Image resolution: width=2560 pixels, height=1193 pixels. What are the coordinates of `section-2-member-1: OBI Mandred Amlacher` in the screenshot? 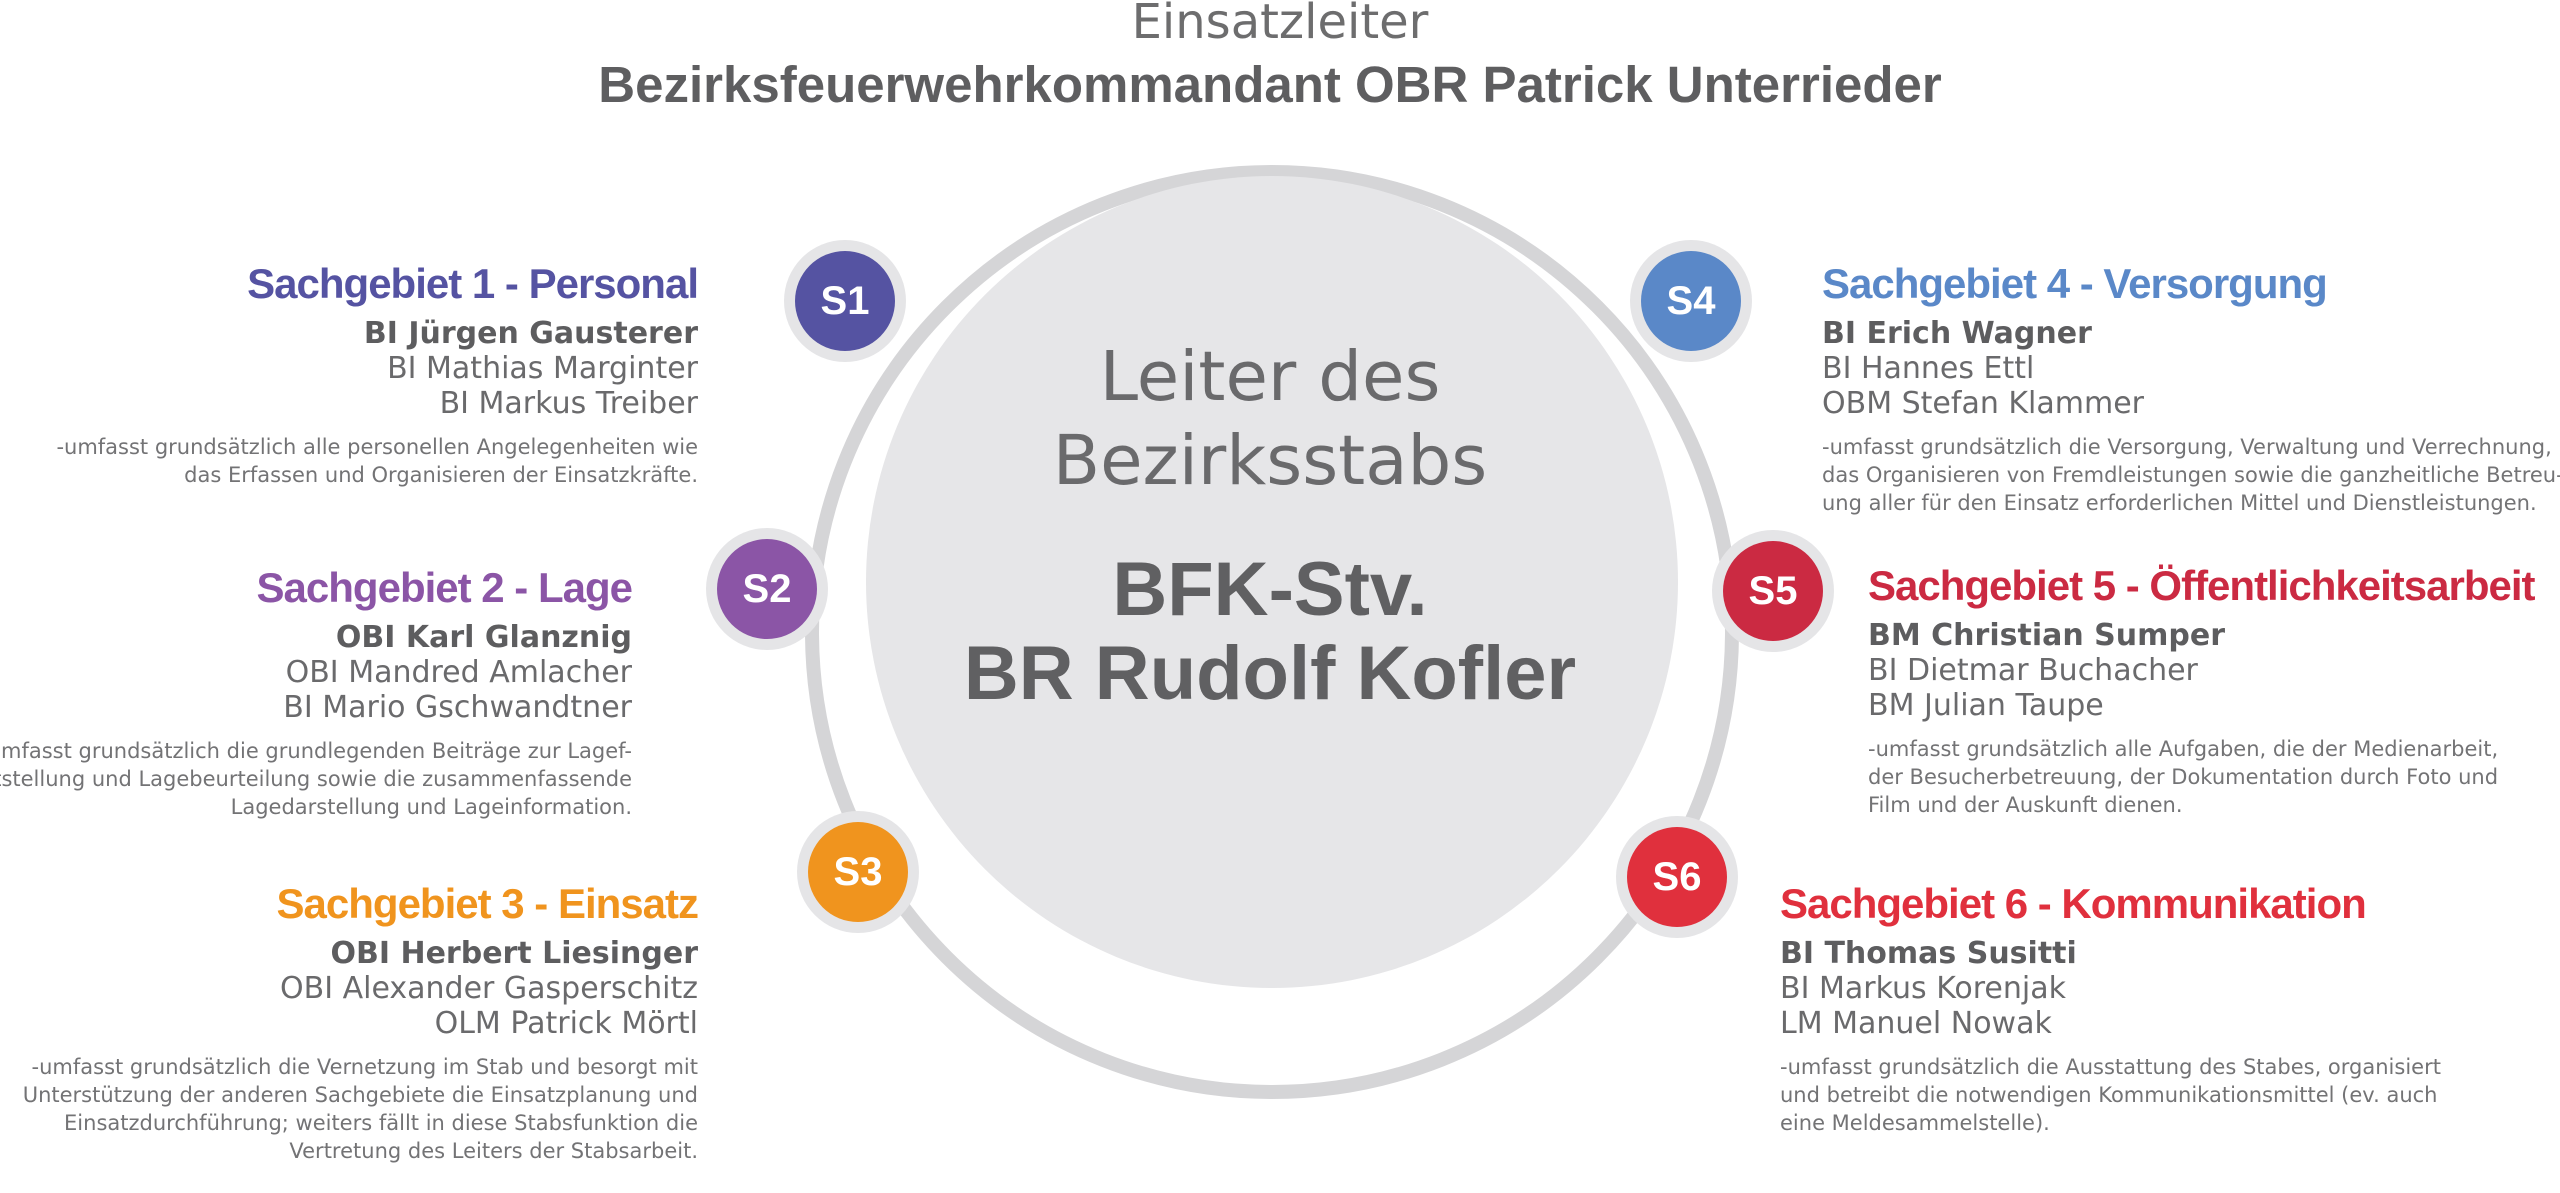 It's located at (458, 672).